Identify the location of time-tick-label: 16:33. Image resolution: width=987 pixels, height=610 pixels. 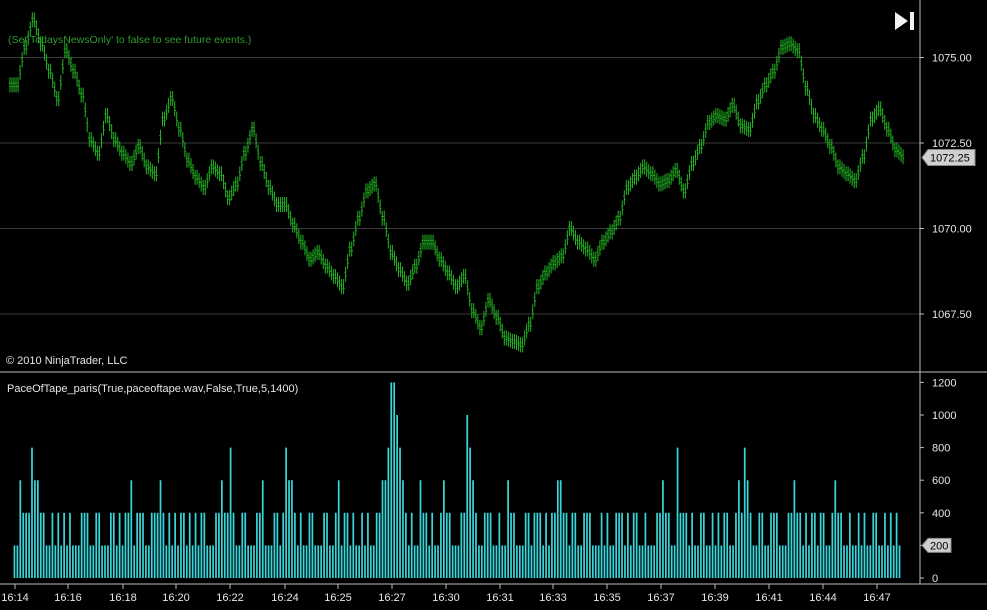
(553, 598).